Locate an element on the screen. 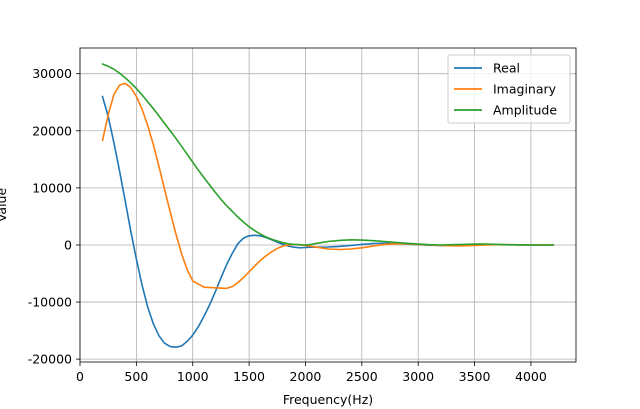 This screenshot has height=409, width=640. legend-box is located at coordinates (509, 89).